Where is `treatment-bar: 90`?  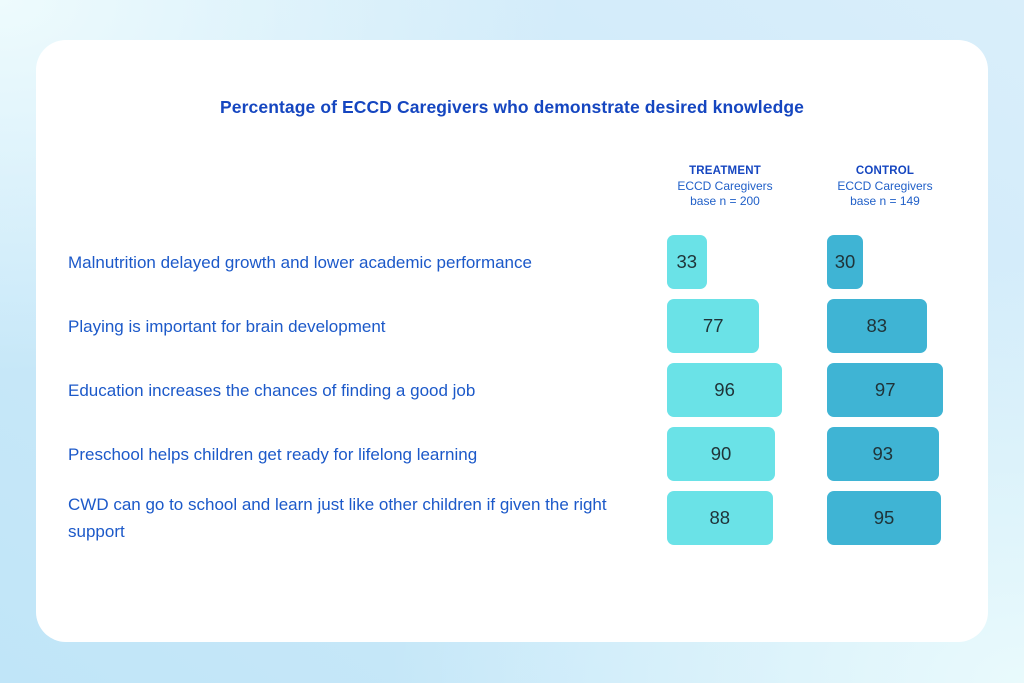
treatment-bar: 90 is located at coordinates (721, 454).